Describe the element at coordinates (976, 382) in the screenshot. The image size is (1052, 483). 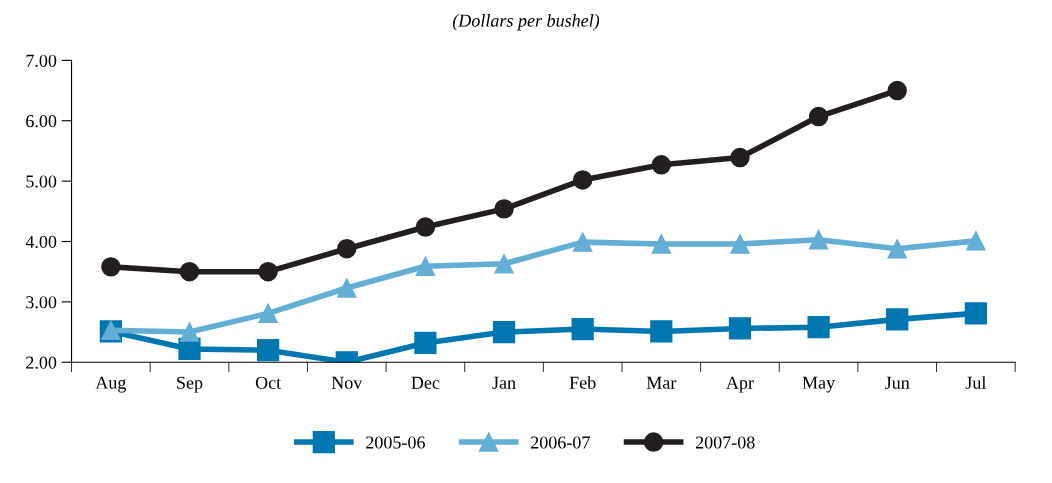
I see `x-tick-label: Jul` at that location.